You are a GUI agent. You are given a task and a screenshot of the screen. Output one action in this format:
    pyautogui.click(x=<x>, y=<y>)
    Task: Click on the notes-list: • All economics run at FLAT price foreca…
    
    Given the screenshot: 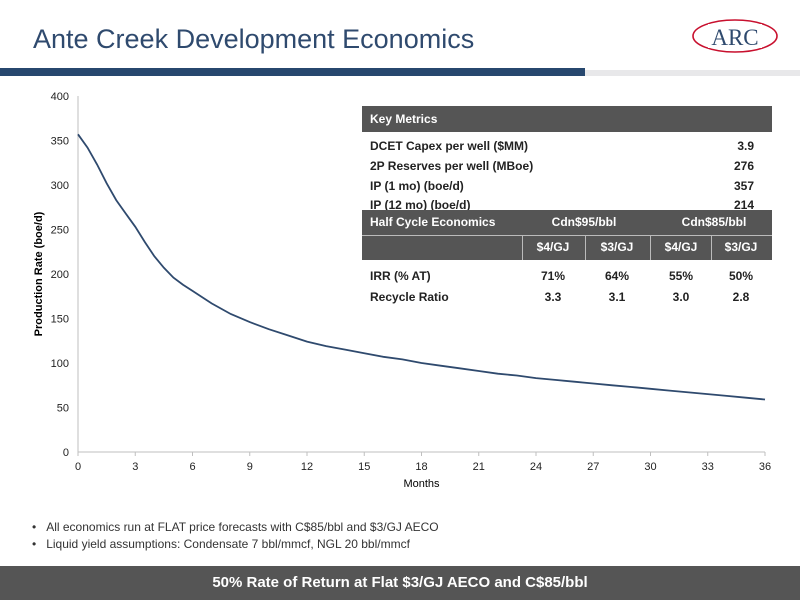 What is the action you would take?
    pyautogui.click(x=235, y=536)
    